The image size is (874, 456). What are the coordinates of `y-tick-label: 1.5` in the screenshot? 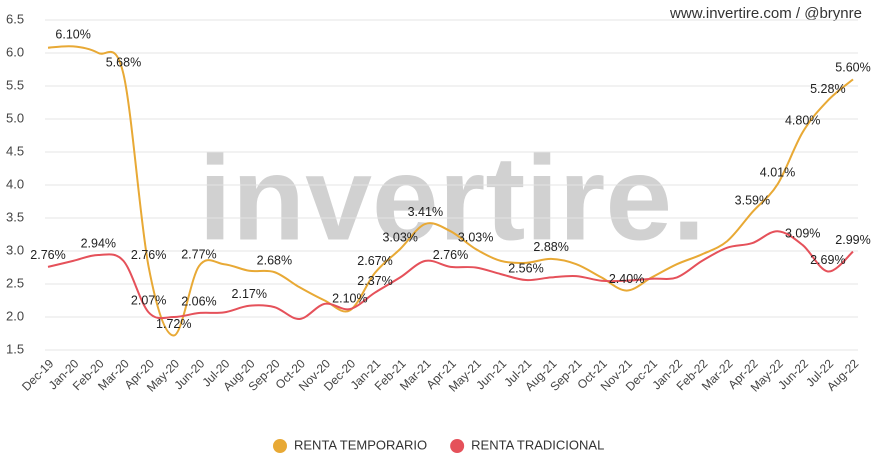 It's located at (15, 348).